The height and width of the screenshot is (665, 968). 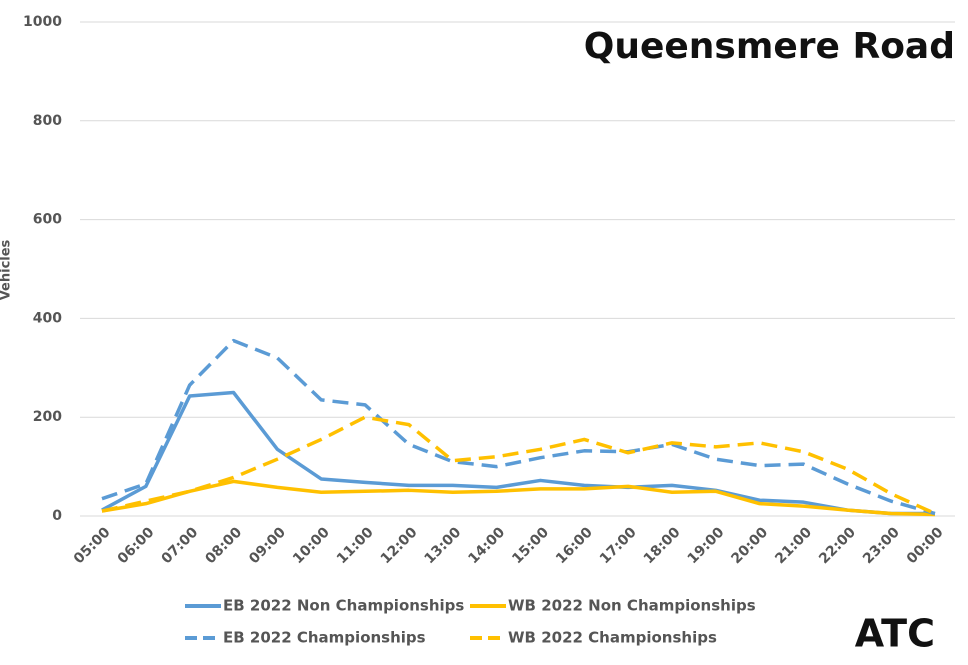 I want to click on x-tick-label: 00:00, so click(x=925, y=545).